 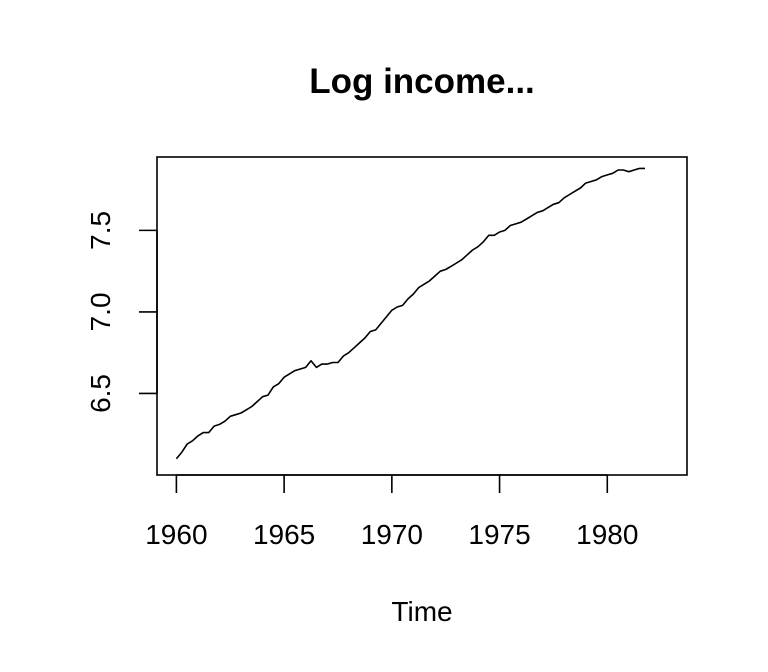 What do you see at coordinates (392, 534) in the screenshot?
I see `x-tick-label: 1970` at bounding box center [392, 534].